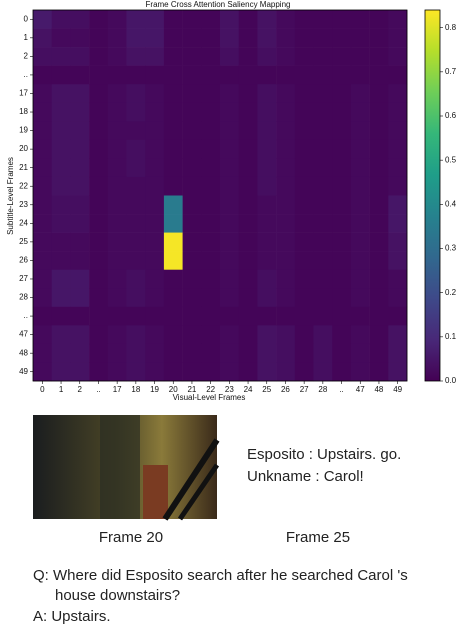  What do you see at coordinates (23, 222) in the screenshot?
I see `y-tick-label: 24` at bounding box center [23, 222].